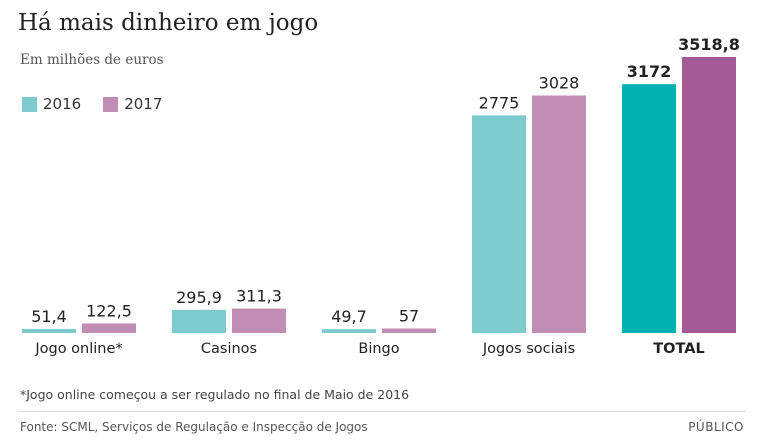 This screenshot has width=768, height=440. What do you see at coordinates (229, 349) in the screenshot?
I see `category-label-1: Casinos` at bounding box center [229, 349].